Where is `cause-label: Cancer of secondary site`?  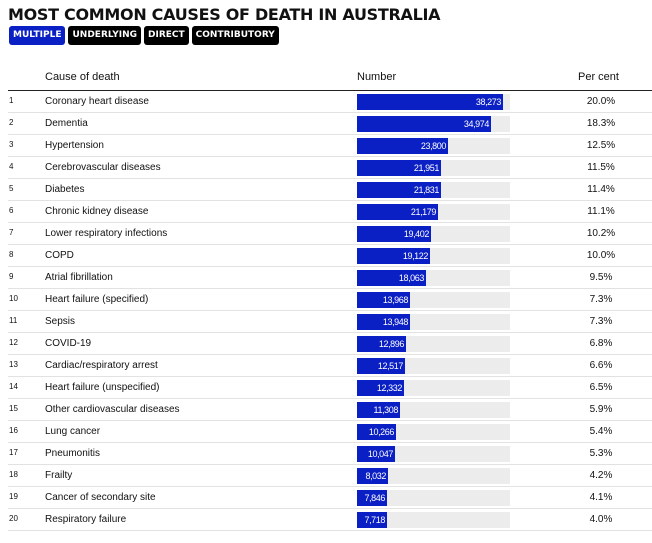
cause-label: Cancer of secondary site is located at coordinates (100, 497).